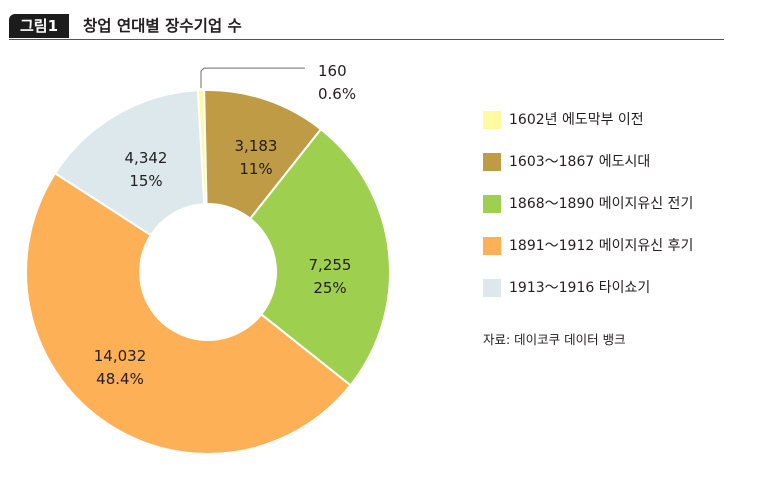 The height and width of the screenshot is (479, 773). Describe the element at coordinates (329, 288) in the screenshot. I see `percent-label-early-meiji: 25%` at that location.